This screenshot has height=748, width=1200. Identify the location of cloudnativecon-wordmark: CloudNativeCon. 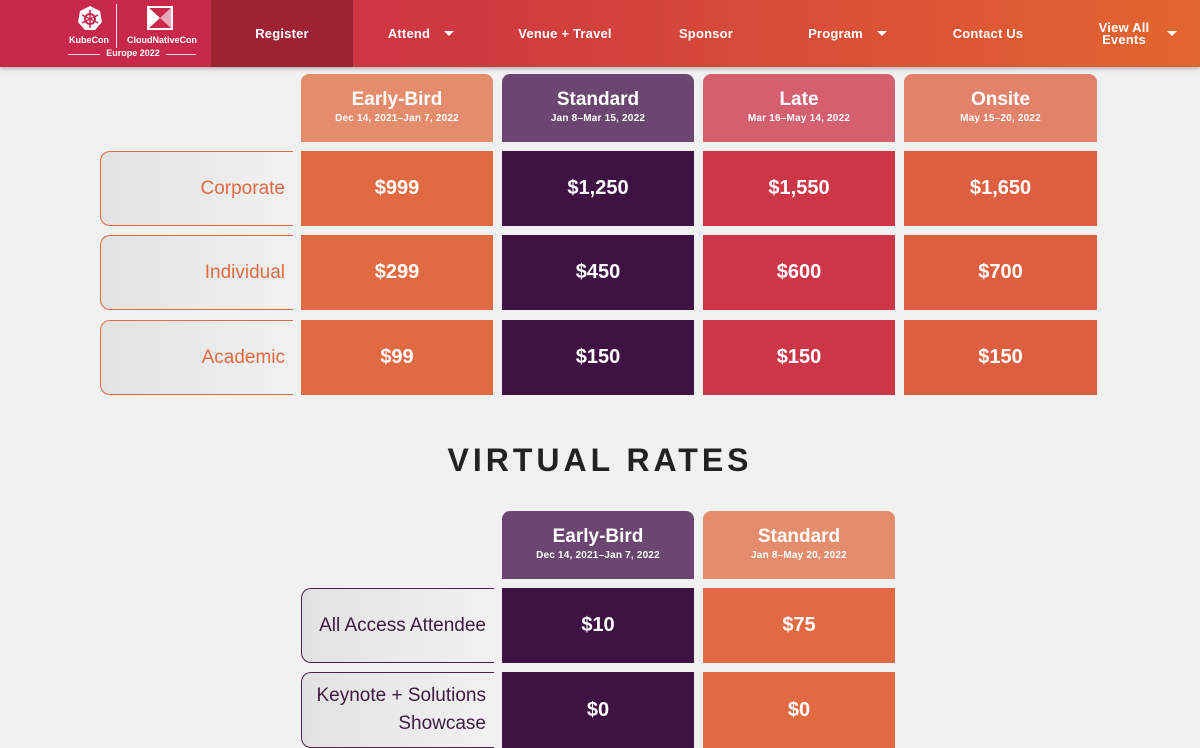
(161, 40).